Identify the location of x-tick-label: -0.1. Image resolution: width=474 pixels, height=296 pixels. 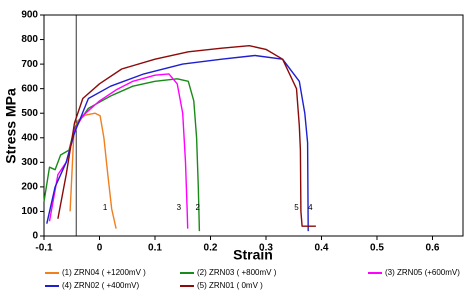
(44, 248).